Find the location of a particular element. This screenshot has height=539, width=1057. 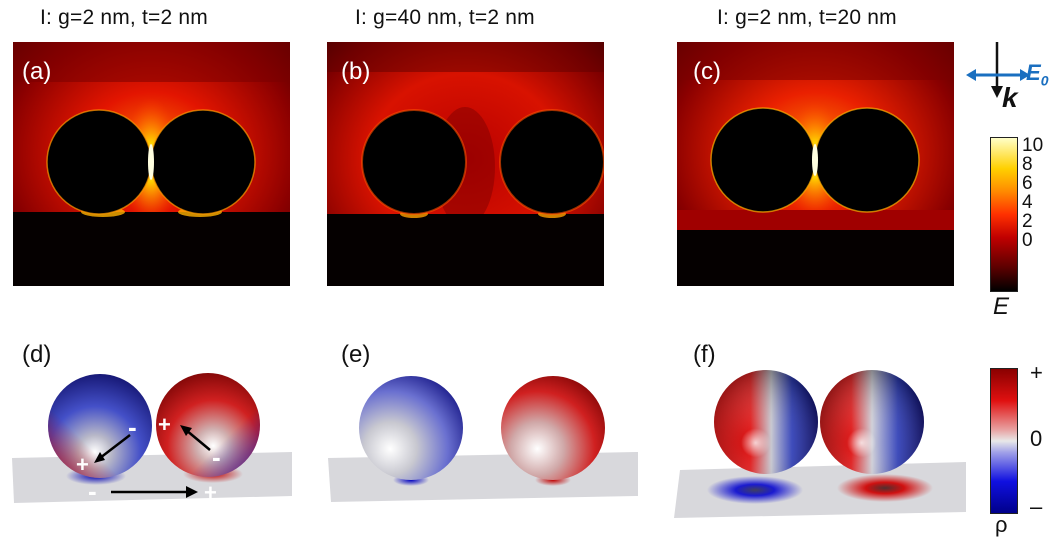

colorbar-e-ticks: 10 8 6 4 2 0 is located at coordinates (1032, 193).